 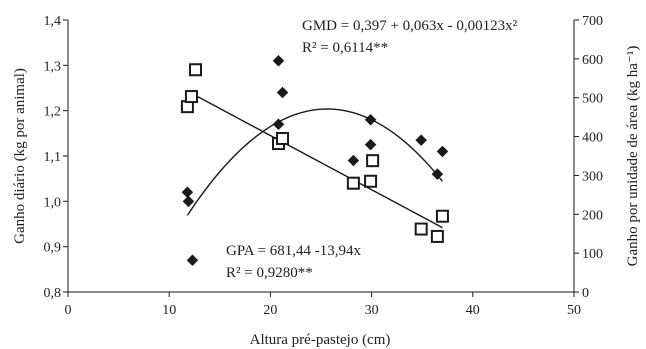 I want to click on y-left-tick-label: 0,9, so click(x=53, y=248).